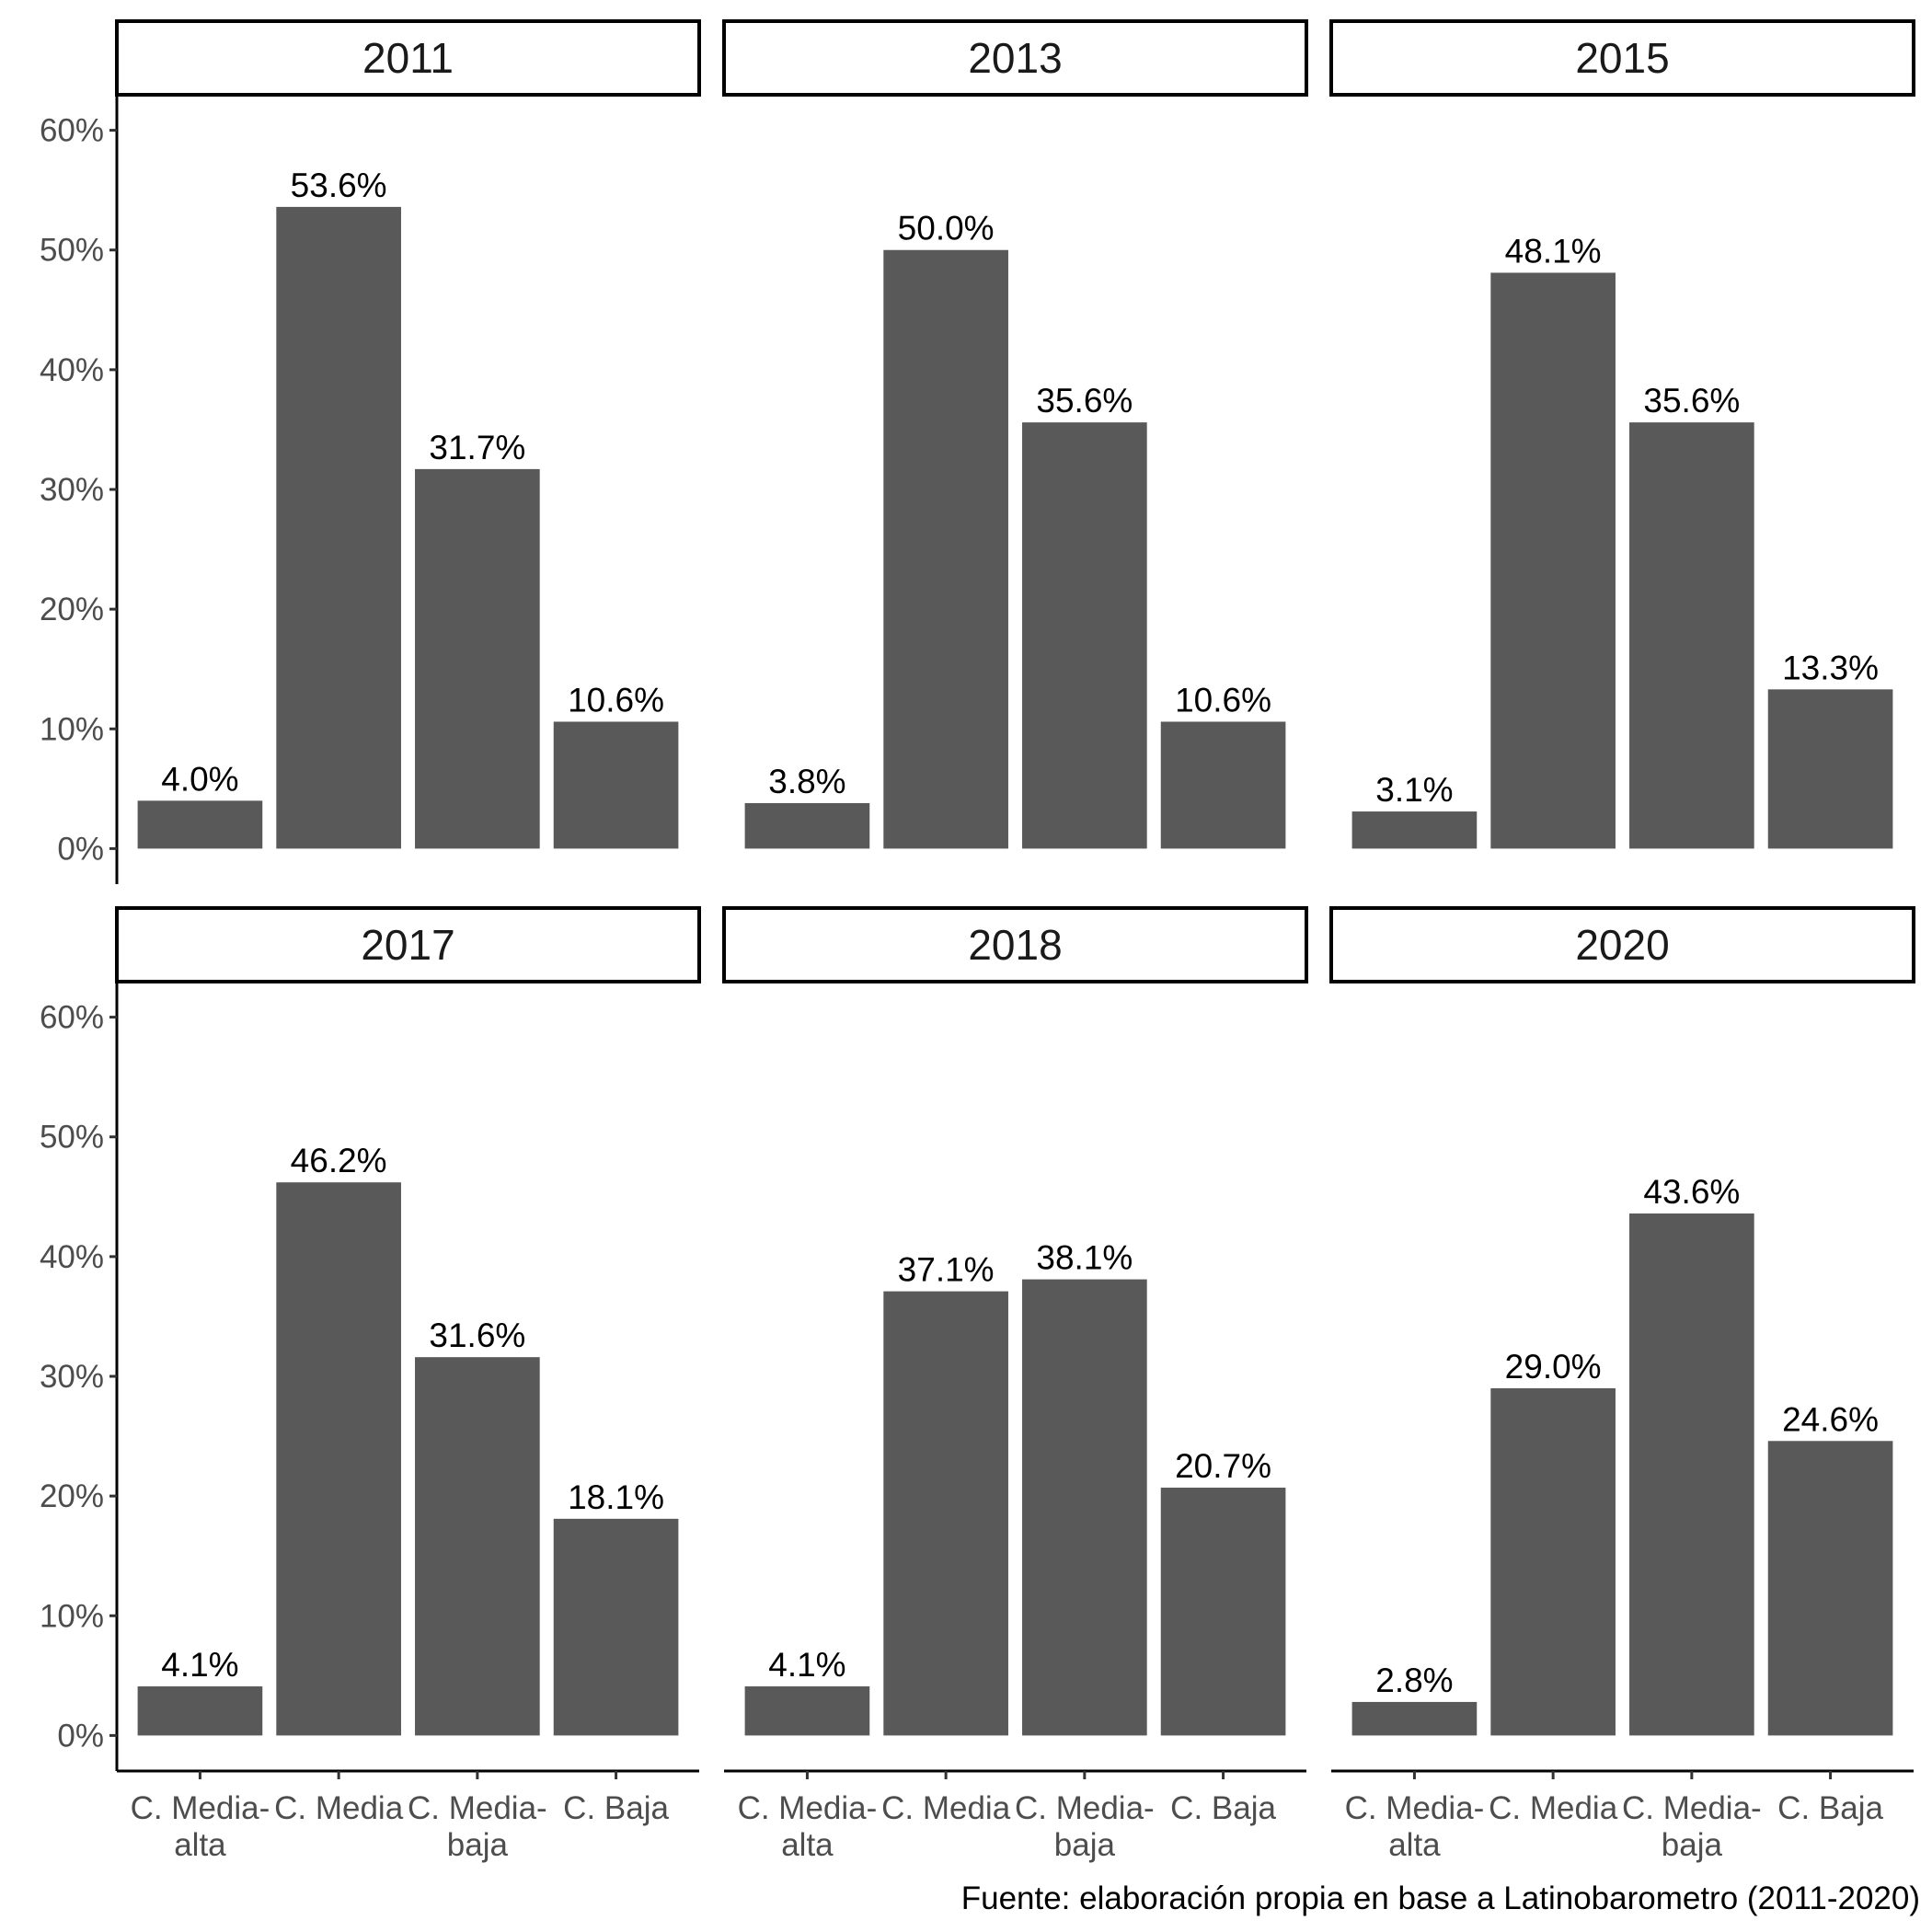  I want to click on panel-title: 2013, so click(1015, 58).